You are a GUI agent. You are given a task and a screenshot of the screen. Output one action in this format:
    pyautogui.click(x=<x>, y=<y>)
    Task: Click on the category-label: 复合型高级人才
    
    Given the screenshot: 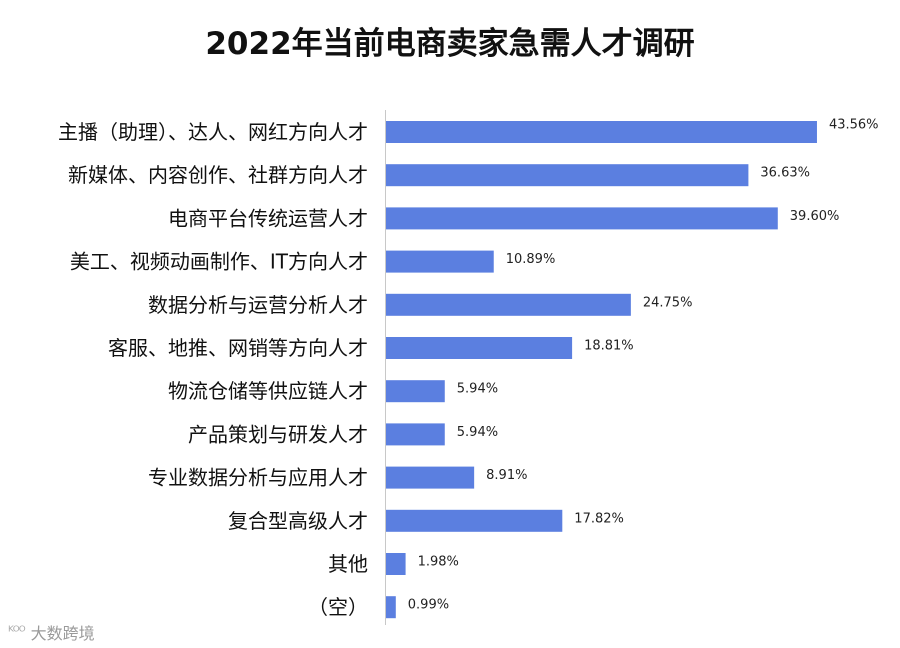 What is the action you would take?
    pyautogui.click(x=298, y=521)
    